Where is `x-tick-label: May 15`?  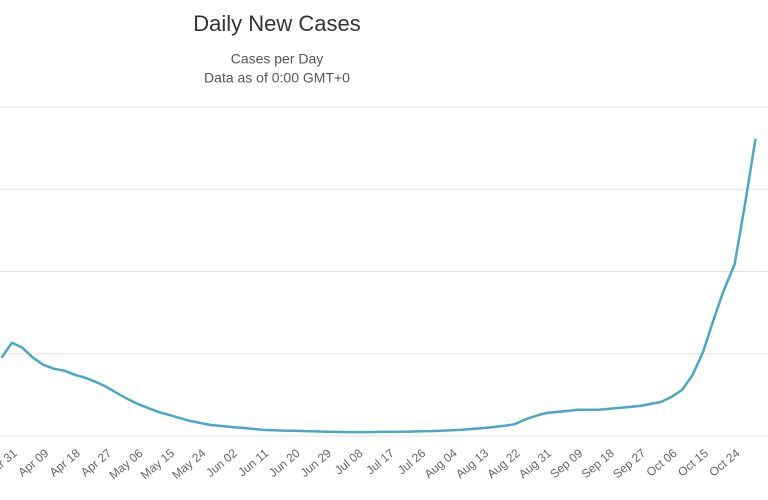 x-tick-label: May 15 is located at coordinates (157, 464).